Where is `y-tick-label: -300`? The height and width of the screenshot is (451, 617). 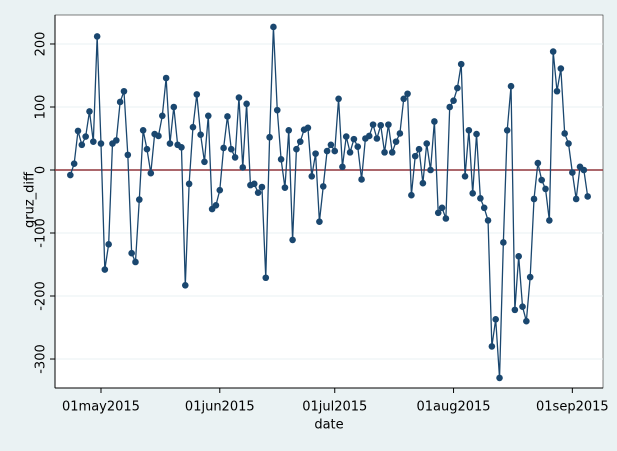
y-tick-label: -300 is located at coordinates (41, 359).